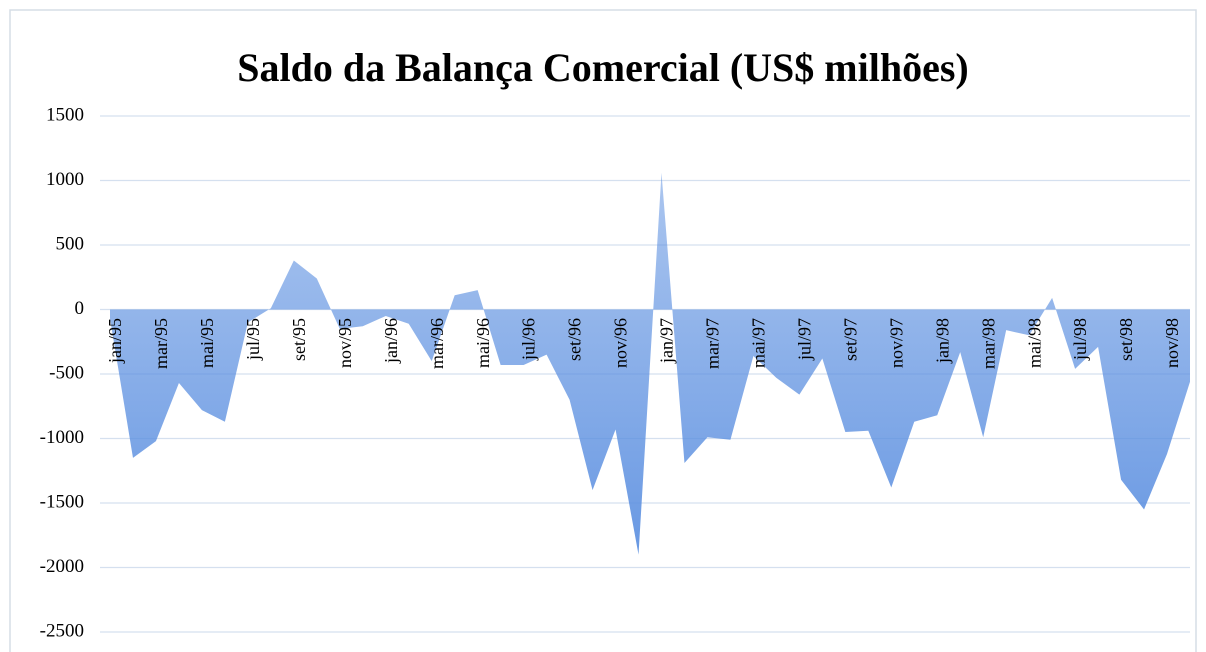 The image size is (1206, 652). I want to click on y-tick-label: 500, so click(70, 243).